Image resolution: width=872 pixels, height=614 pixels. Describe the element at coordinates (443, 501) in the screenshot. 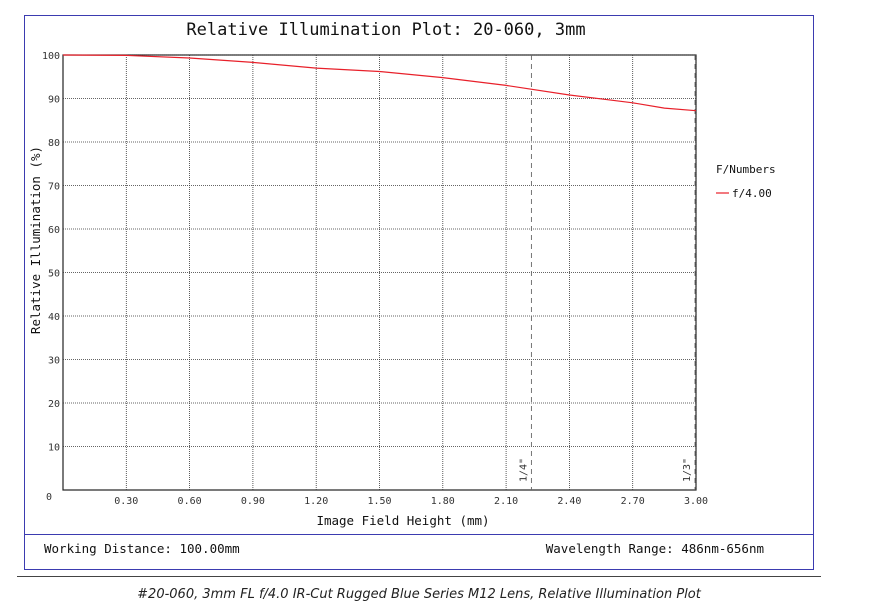

I see `x-tick-label: 1.80` at that location.